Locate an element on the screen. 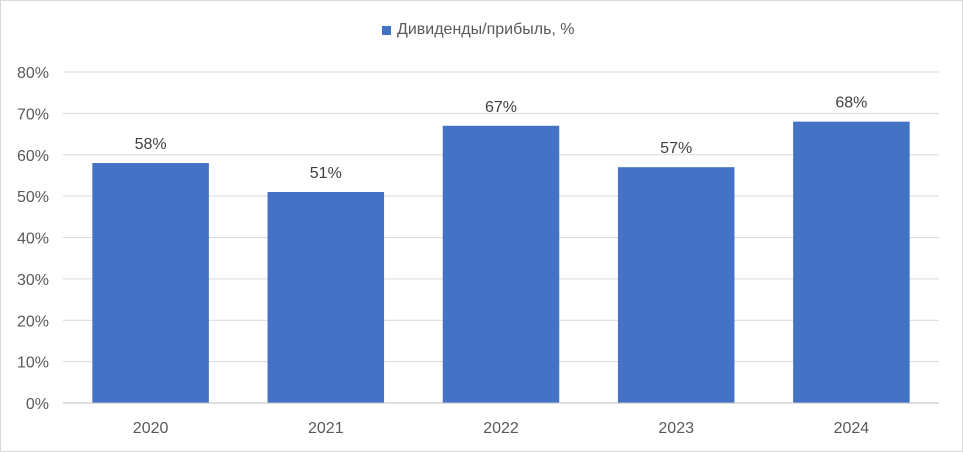 Image resolution: width=963 pixels, height=452 pixels. legend-label: Дивиденды/прибыль, % is located at coordinates (486, 29).